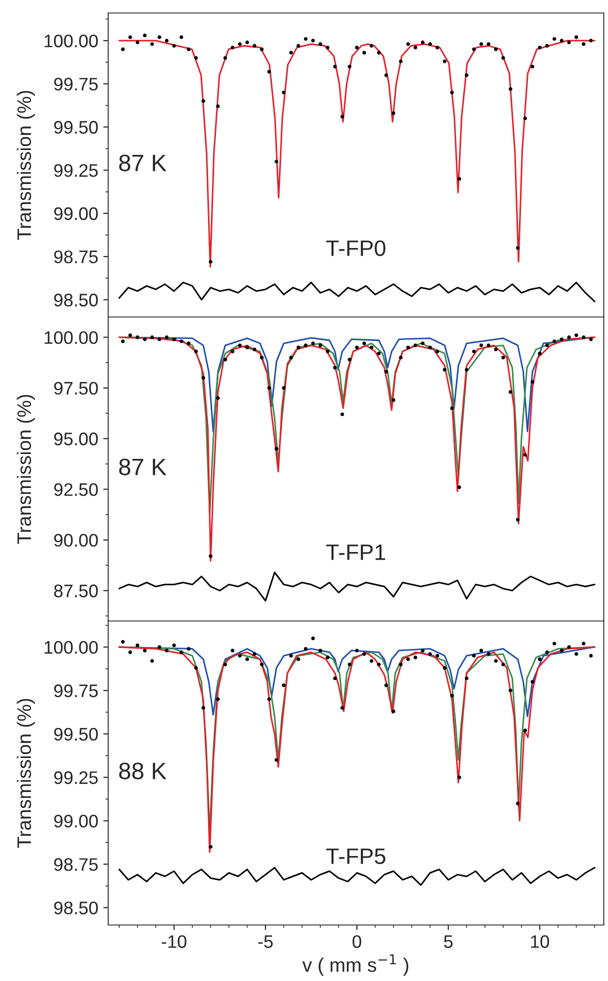 The image size is (608, 981). I want to click on x-tick-label: 5, so click(448, 941).